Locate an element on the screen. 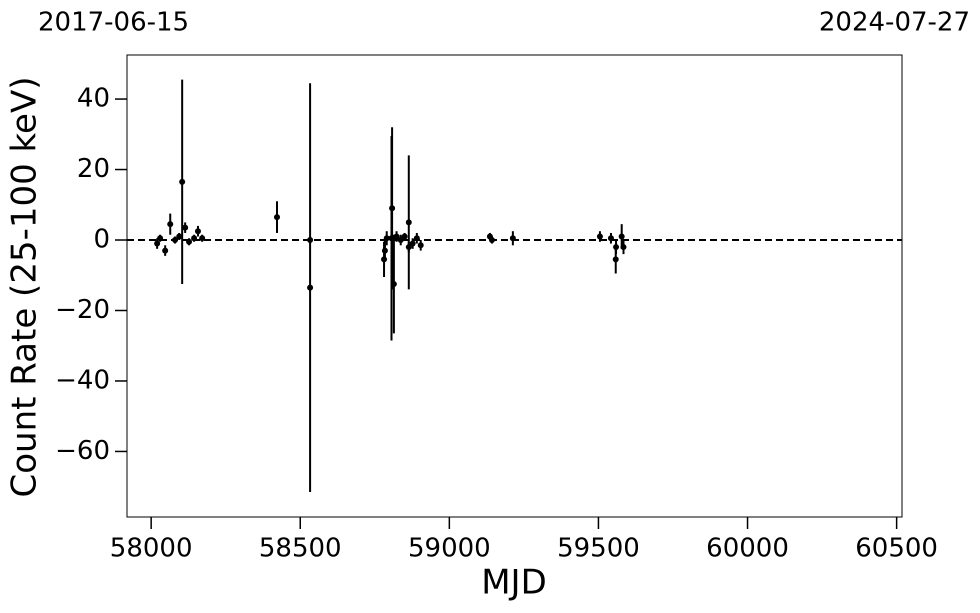 Image resolution: width=980 pixels, height=613 pixels. x-tick-label: 58500 is located at coordinates (300, 549).